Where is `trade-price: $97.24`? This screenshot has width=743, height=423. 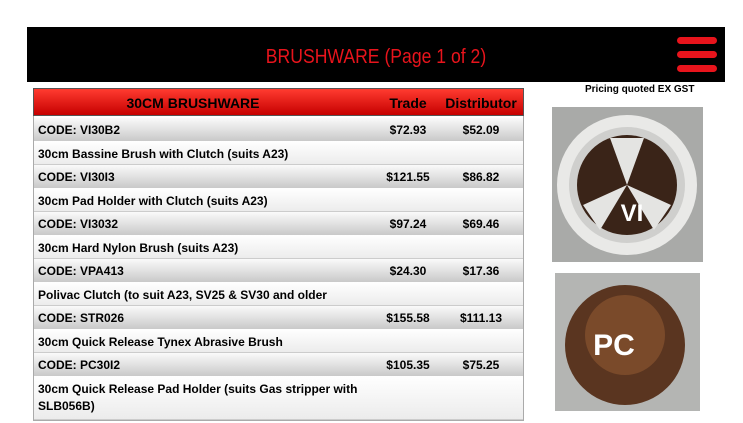
trade-price: $97.24 is located at coordinates (408, 224).